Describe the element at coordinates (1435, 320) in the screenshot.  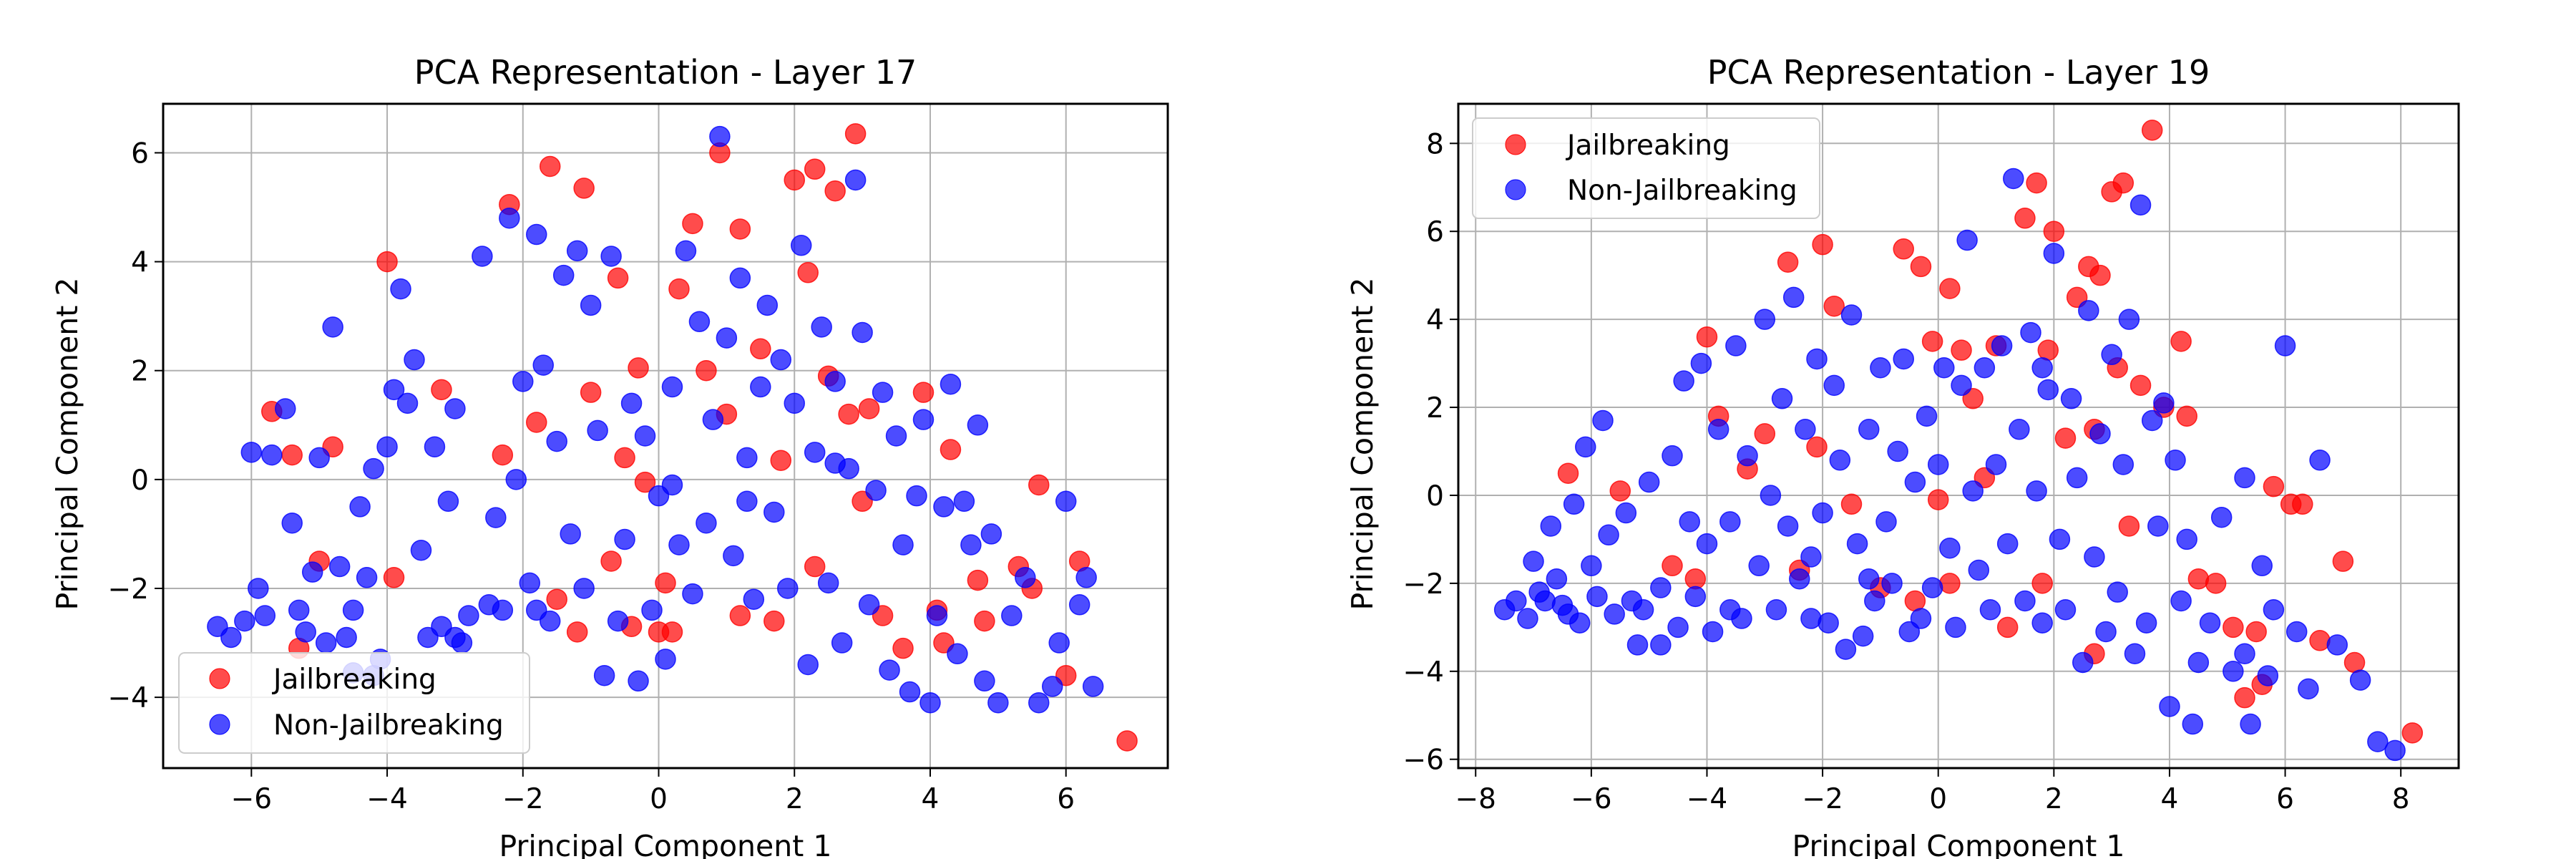
I see `y-tick-label: 4` at that location.